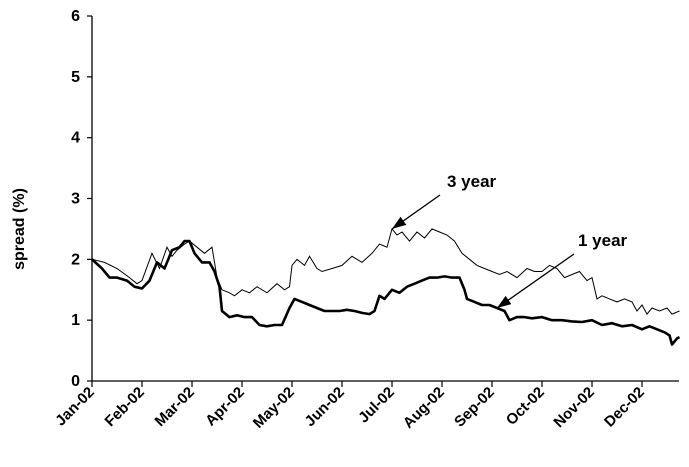  What do you see at coordinates (225, 407) in the screenshot?
I see `x-tick-label: Apr-02` at bounding box center [225, 407].